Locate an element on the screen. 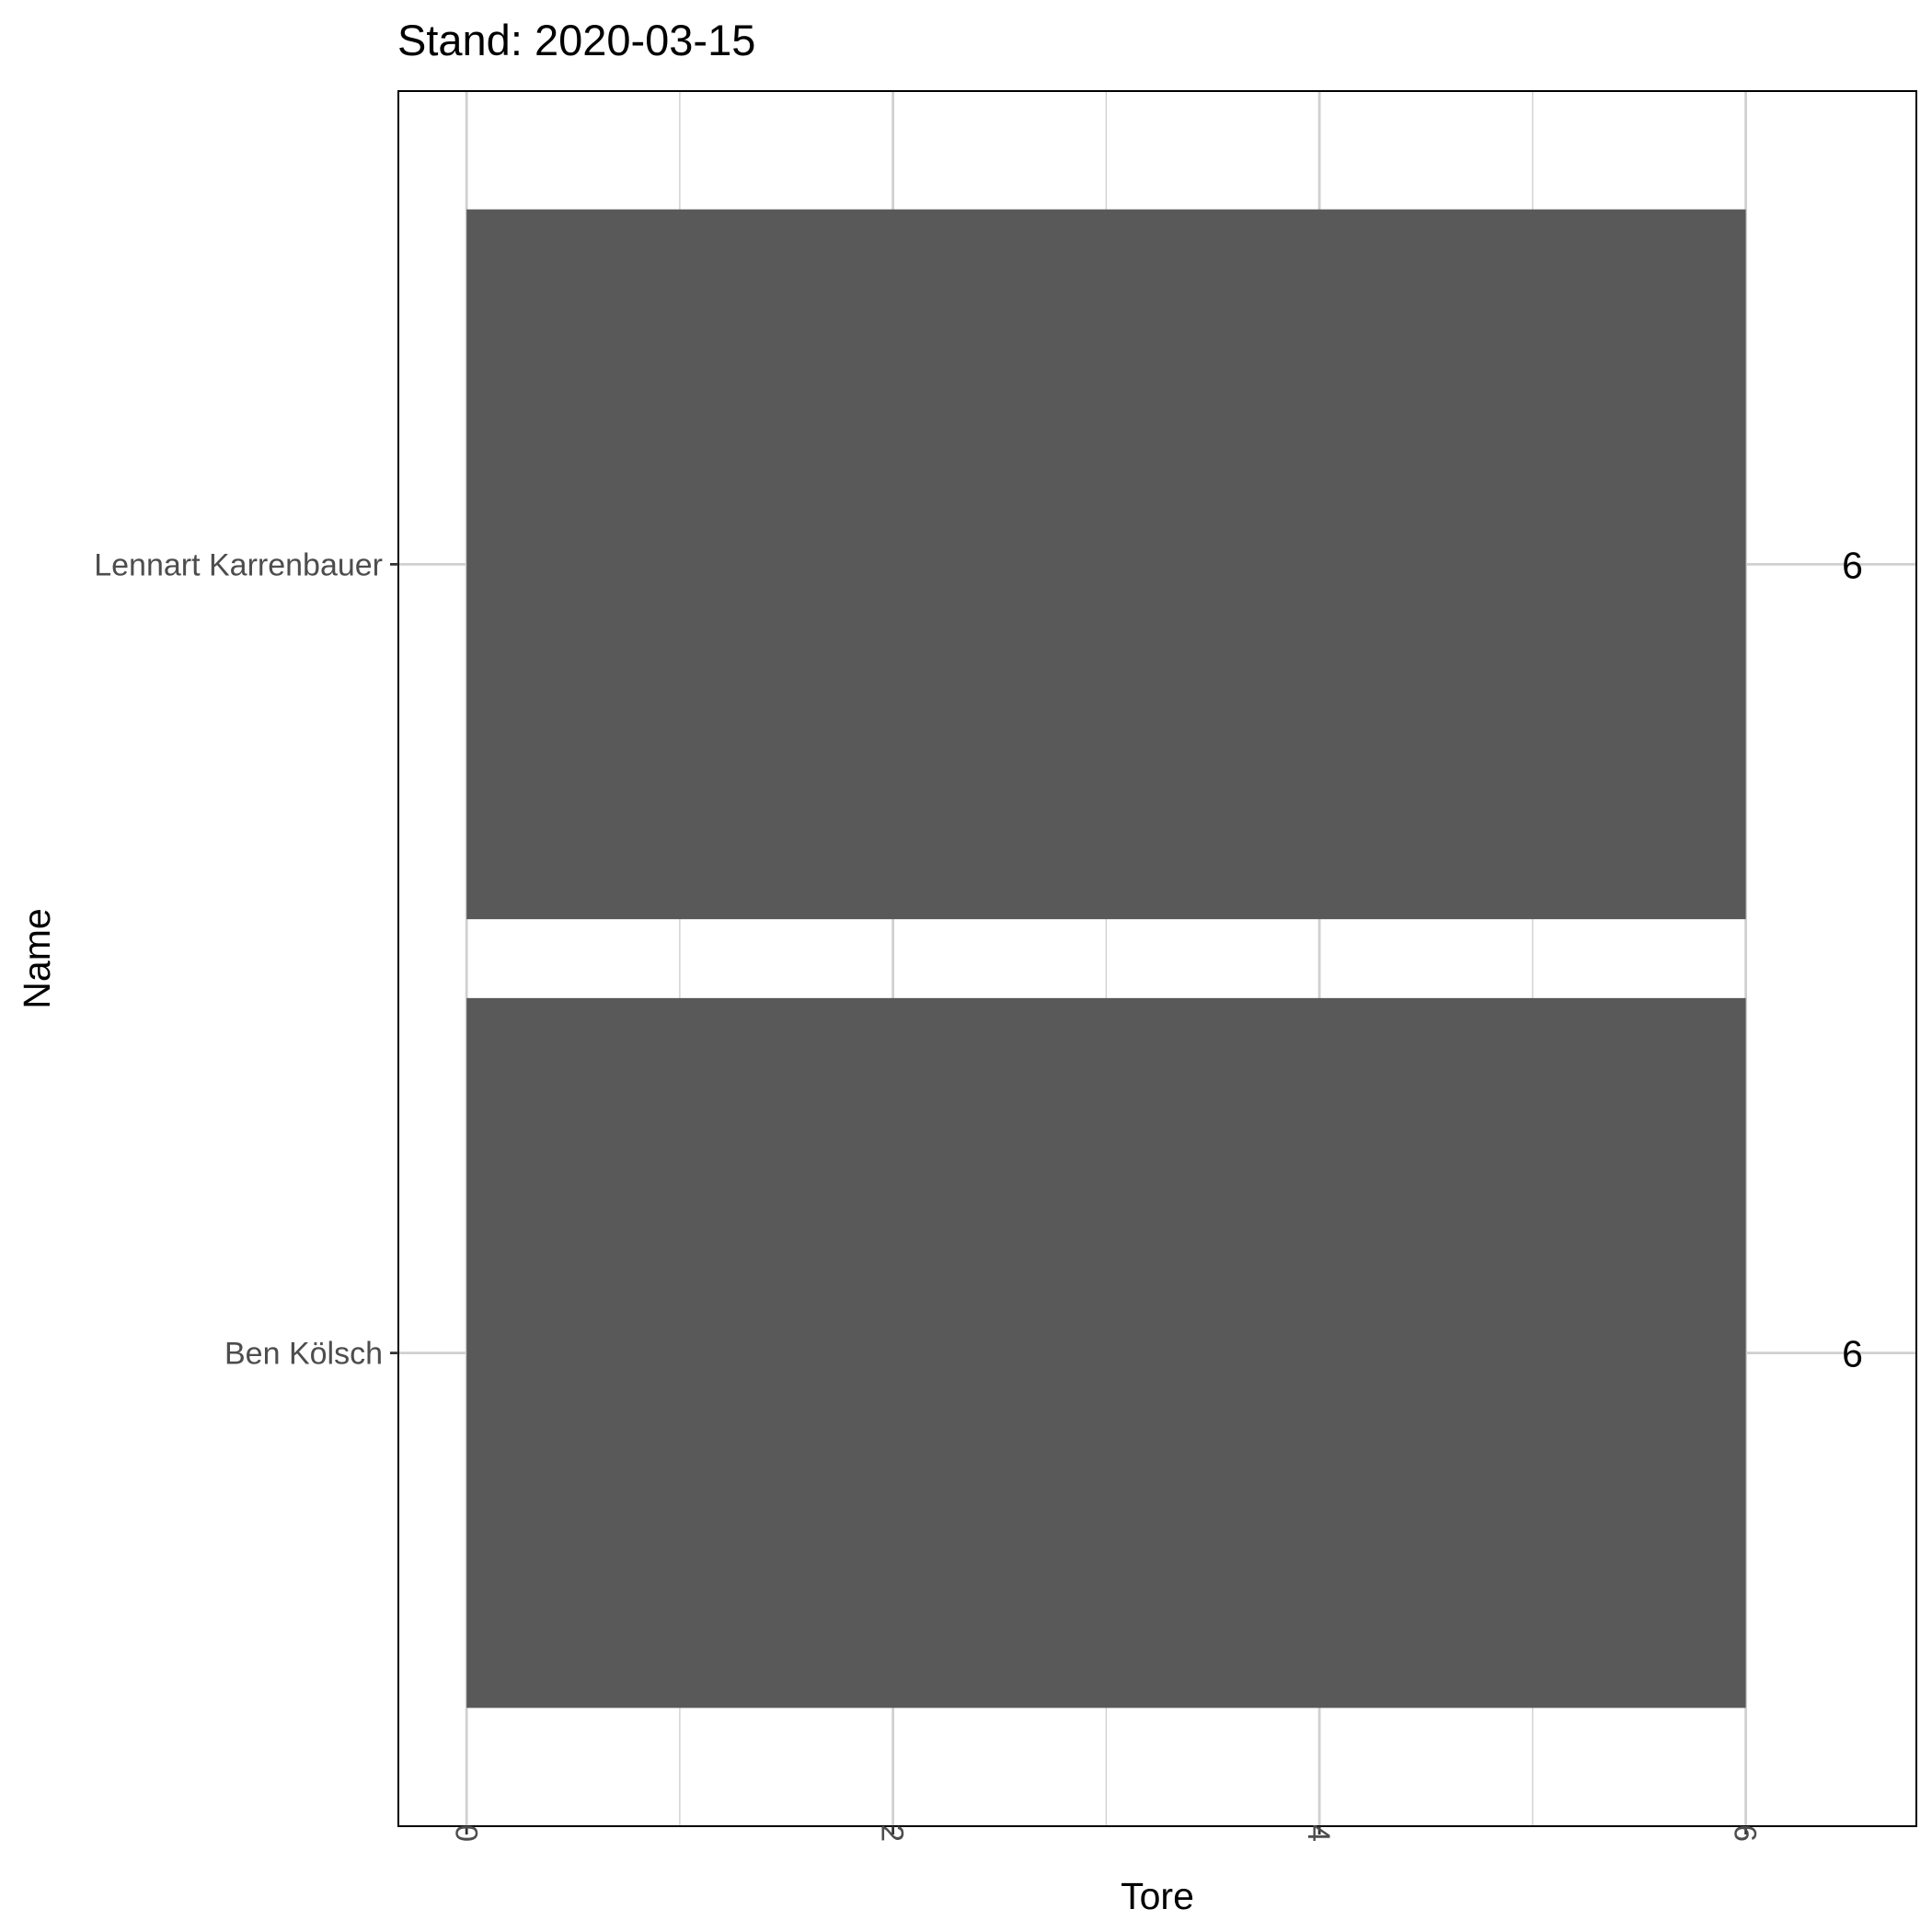 Image resolution: width=1932 pixels, height=1932 pixels. y-tick-label: Lennart Karrenbauer is located at coordinates (238, 564).